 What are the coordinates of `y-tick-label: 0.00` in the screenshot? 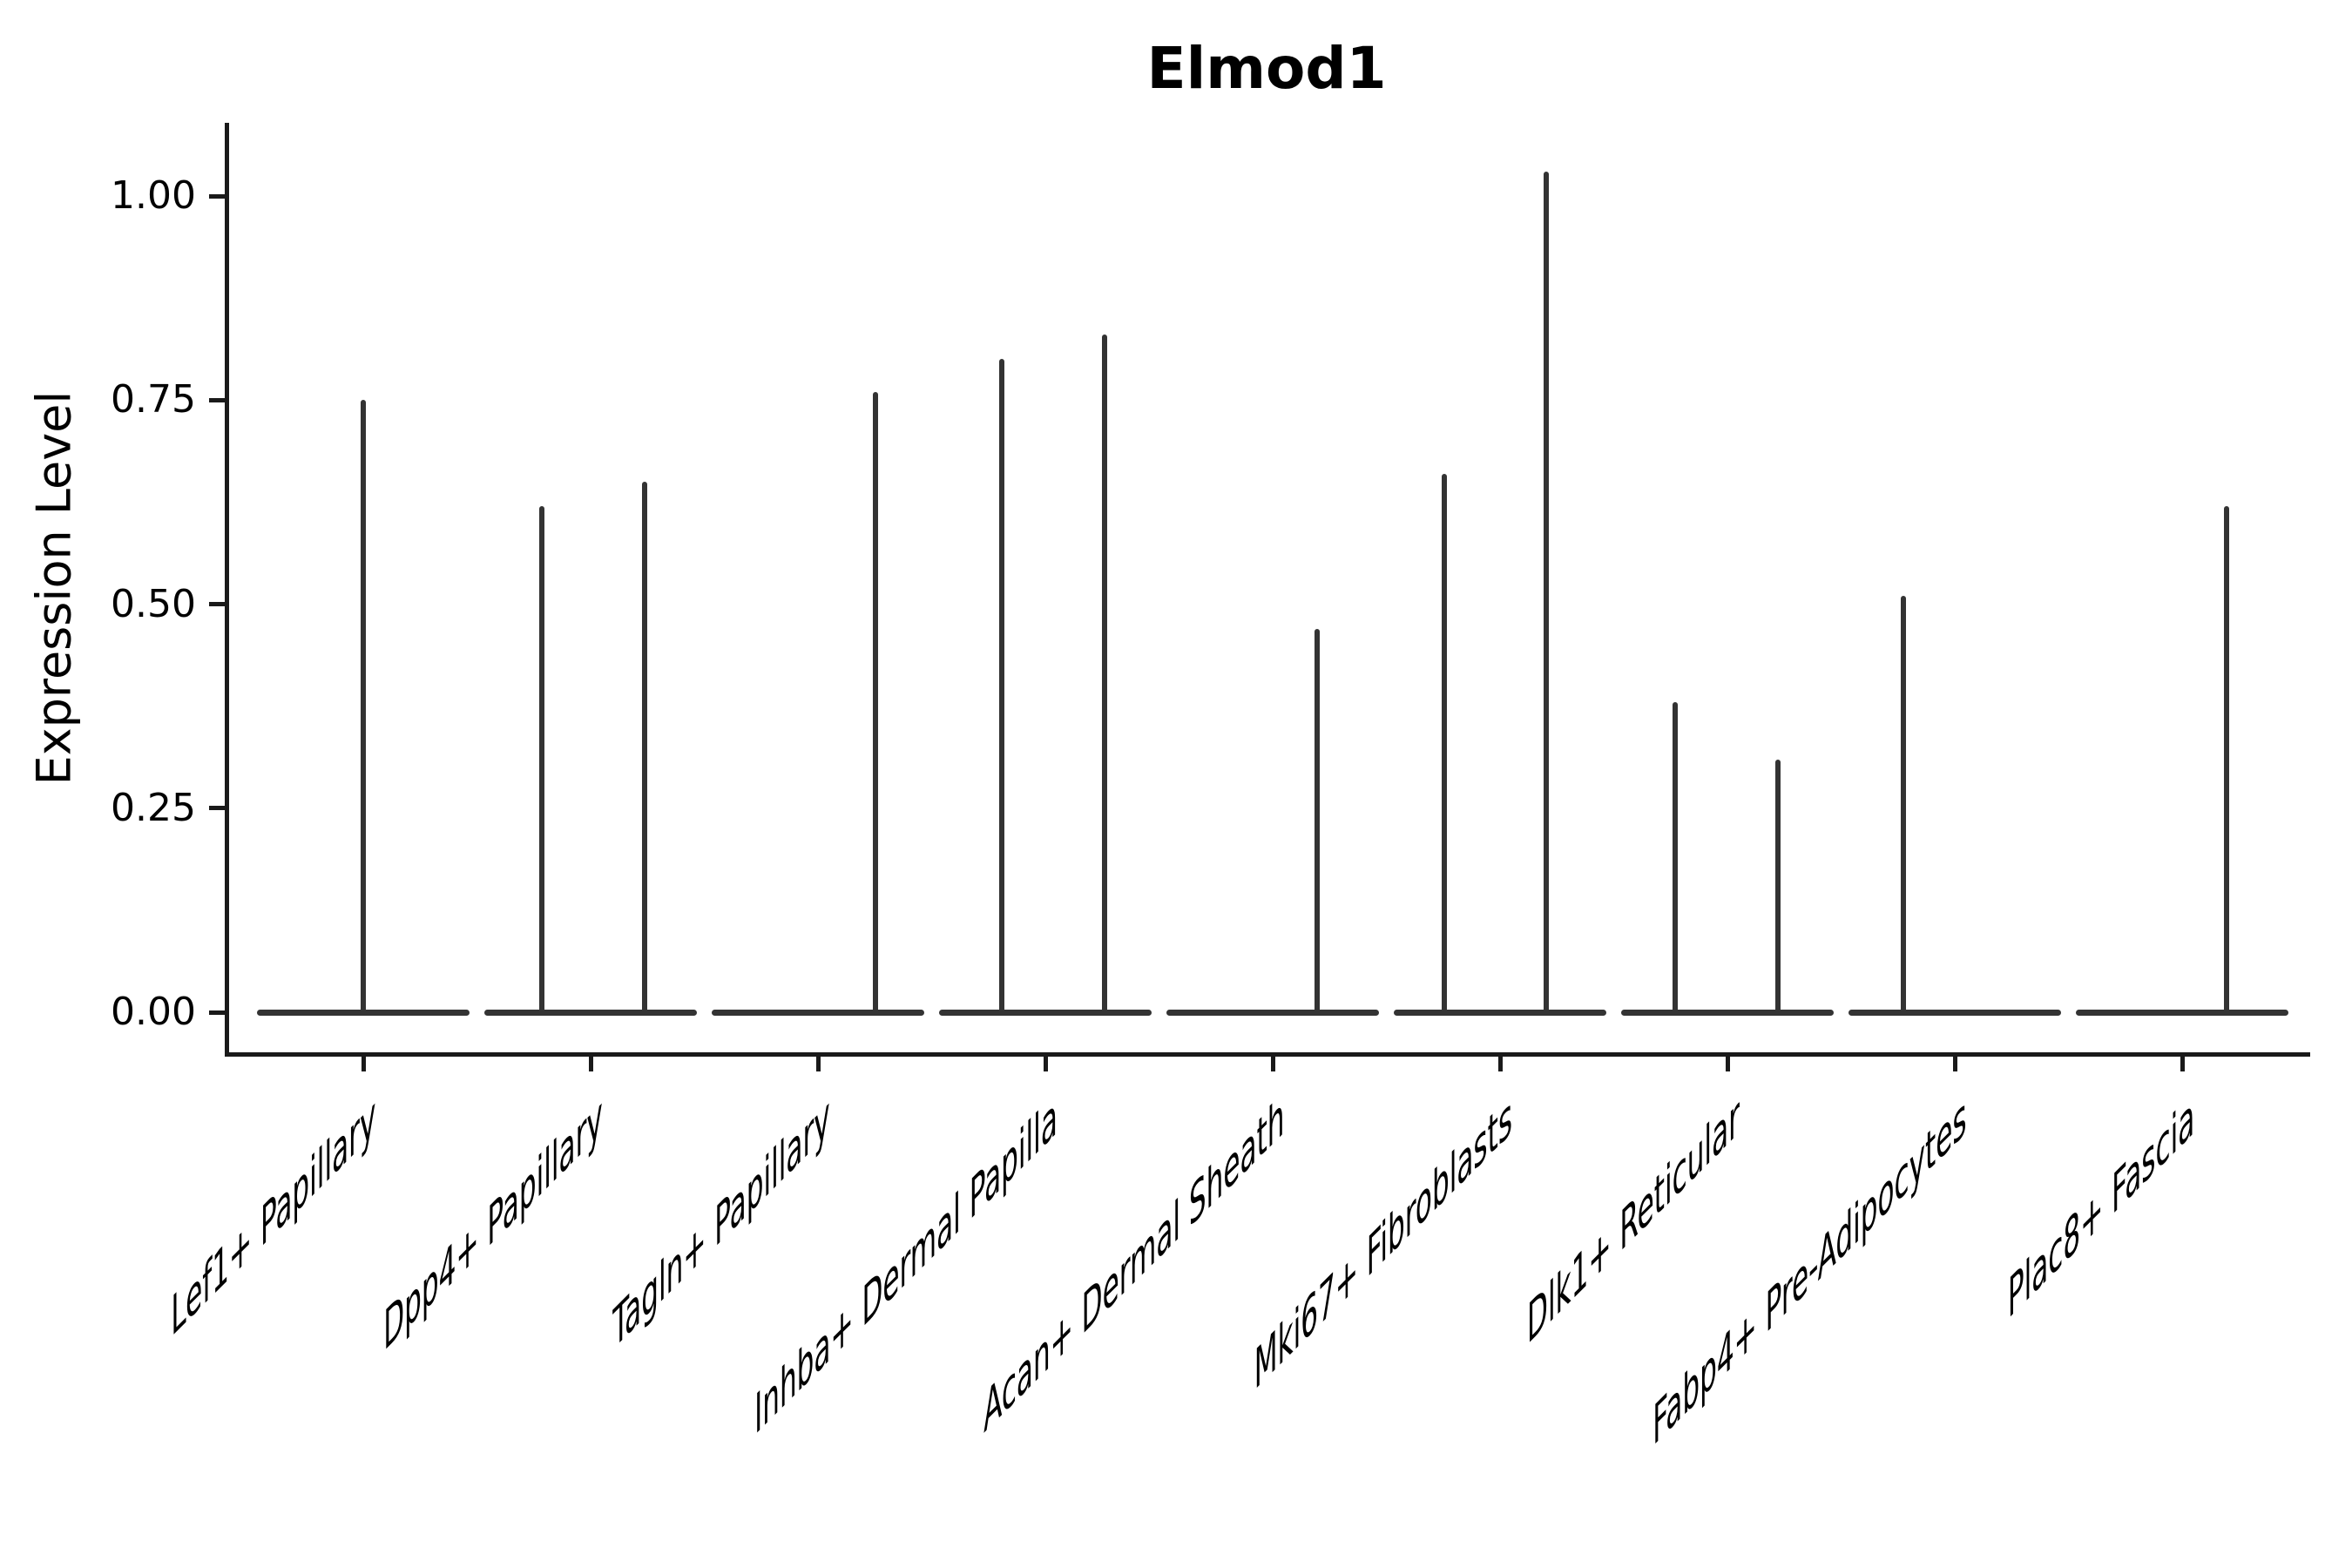 It's located at (153, 1012).